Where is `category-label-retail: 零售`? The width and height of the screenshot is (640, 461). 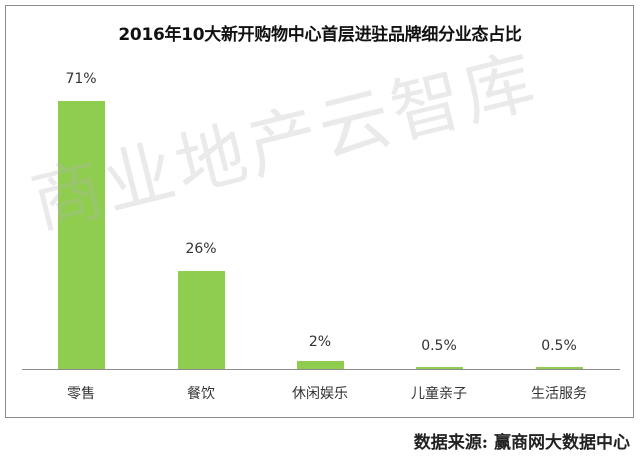
category-label-retail: 零售 is located at coordinates (81, 394).